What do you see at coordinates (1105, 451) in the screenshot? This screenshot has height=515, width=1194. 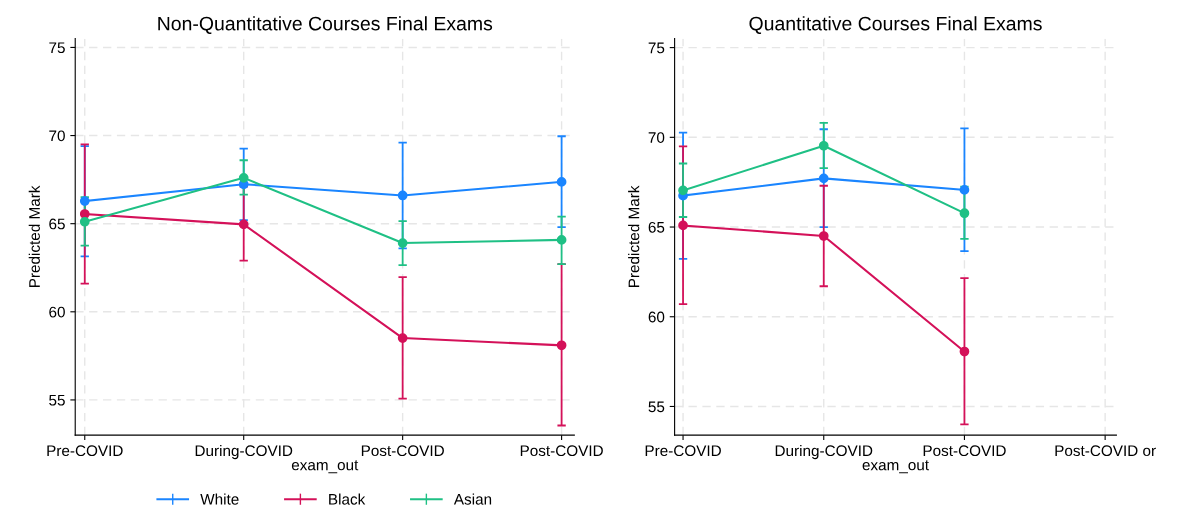 I see `x-tick-label: Post-COVID or` at bounding box center [1105, 451].